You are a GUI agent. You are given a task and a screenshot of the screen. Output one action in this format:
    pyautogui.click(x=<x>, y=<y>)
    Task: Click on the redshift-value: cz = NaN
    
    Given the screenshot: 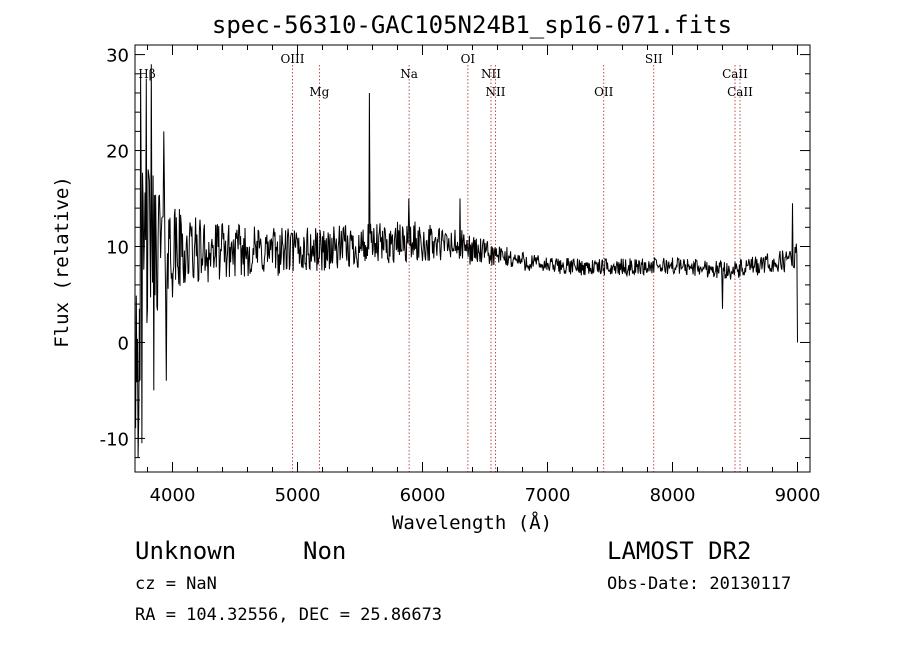 What is the action you would take?
    pyautogui.click(x=176, y=584)
    